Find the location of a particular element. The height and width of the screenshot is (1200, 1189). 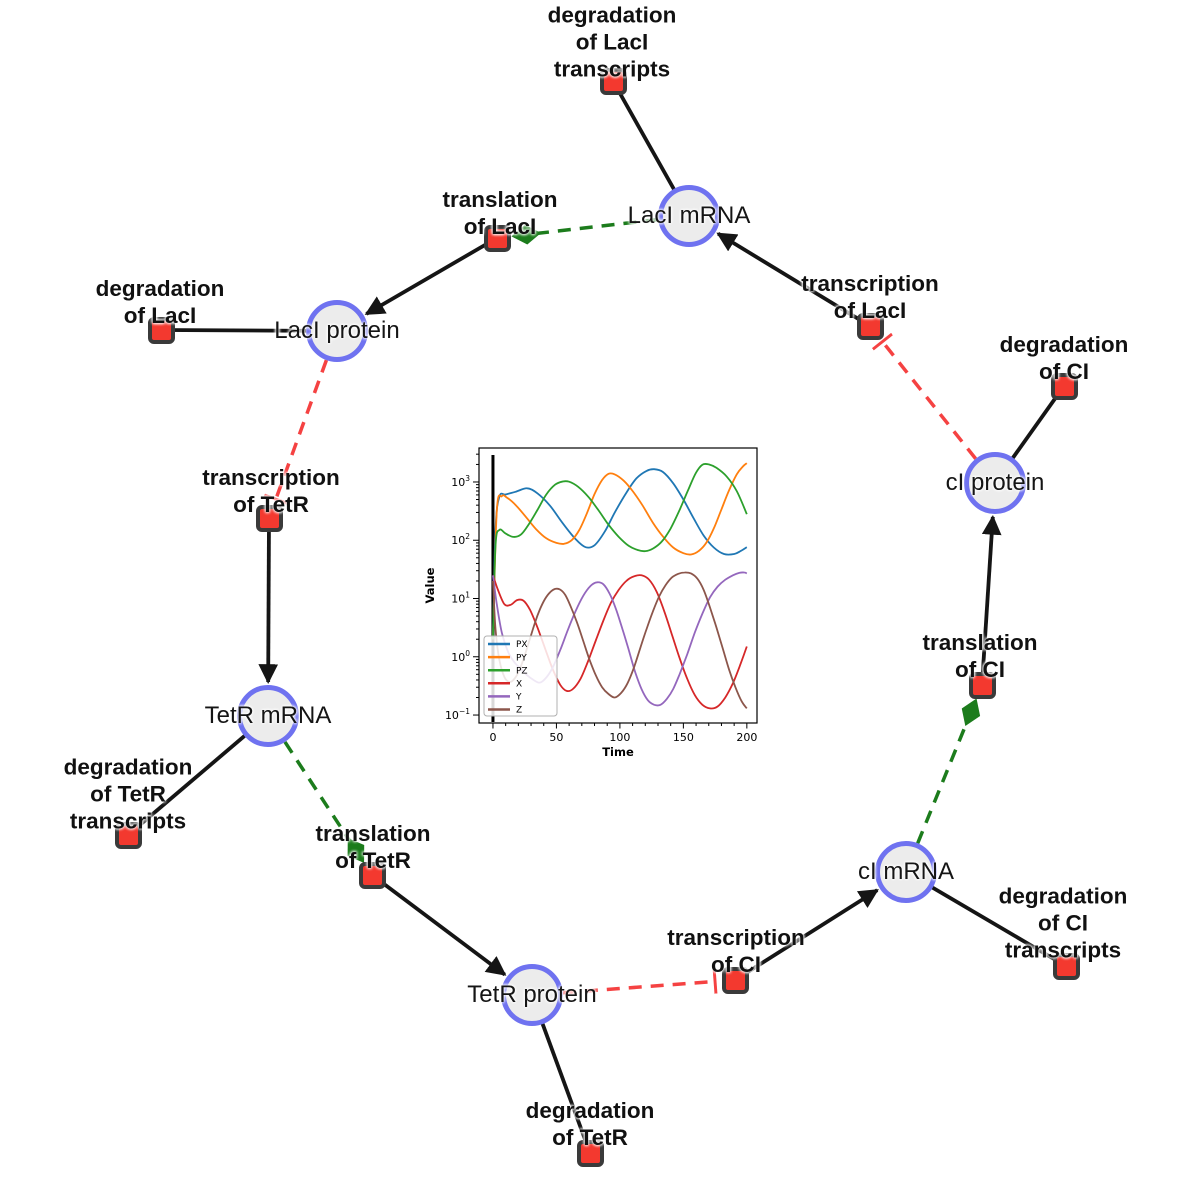

reaction-node-translation_LacI is located at coordinates (497, 238).